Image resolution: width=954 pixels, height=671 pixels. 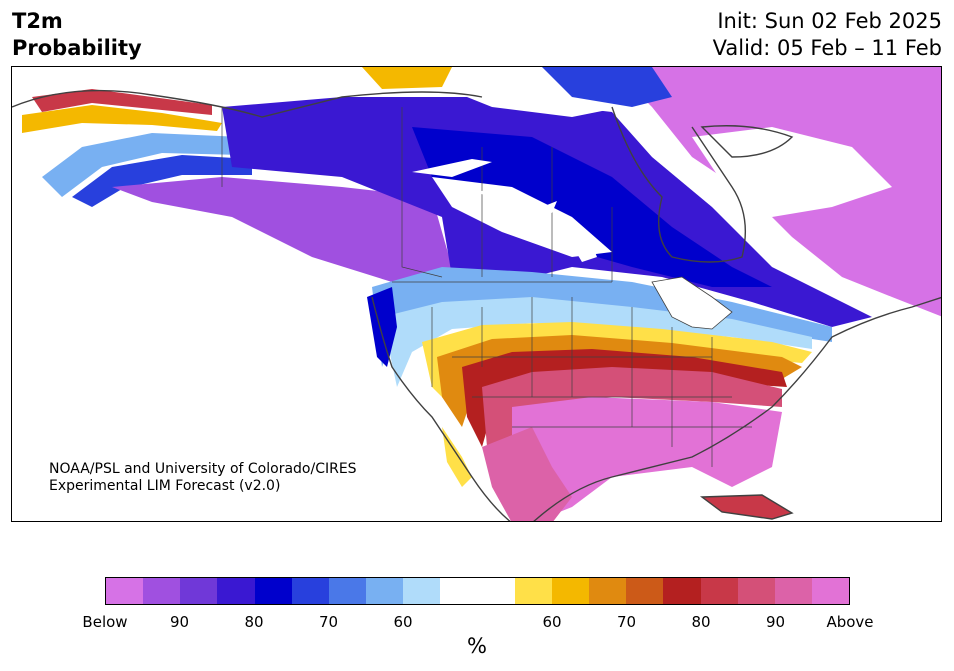 What do you see at coordinates (105, 622) in the screenshot?
I see `colorbar-tick-label: Below` at bounding box center [105, 622].